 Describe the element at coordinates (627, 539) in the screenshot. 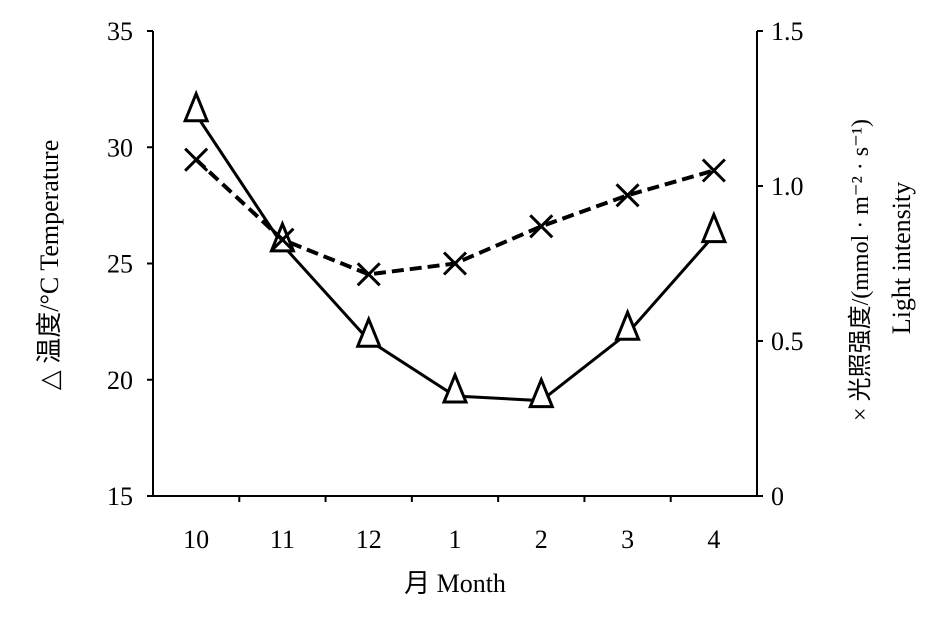

I see `x-tick-label: 3` at that location.